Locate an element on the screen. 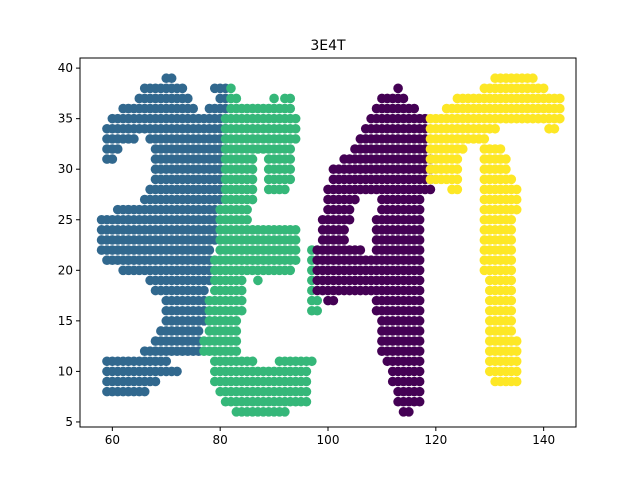 The image size is (640, 480). y-axis-ticks: 5 10 15 20 25 30 35 40 is located at coordinates (69, 245).